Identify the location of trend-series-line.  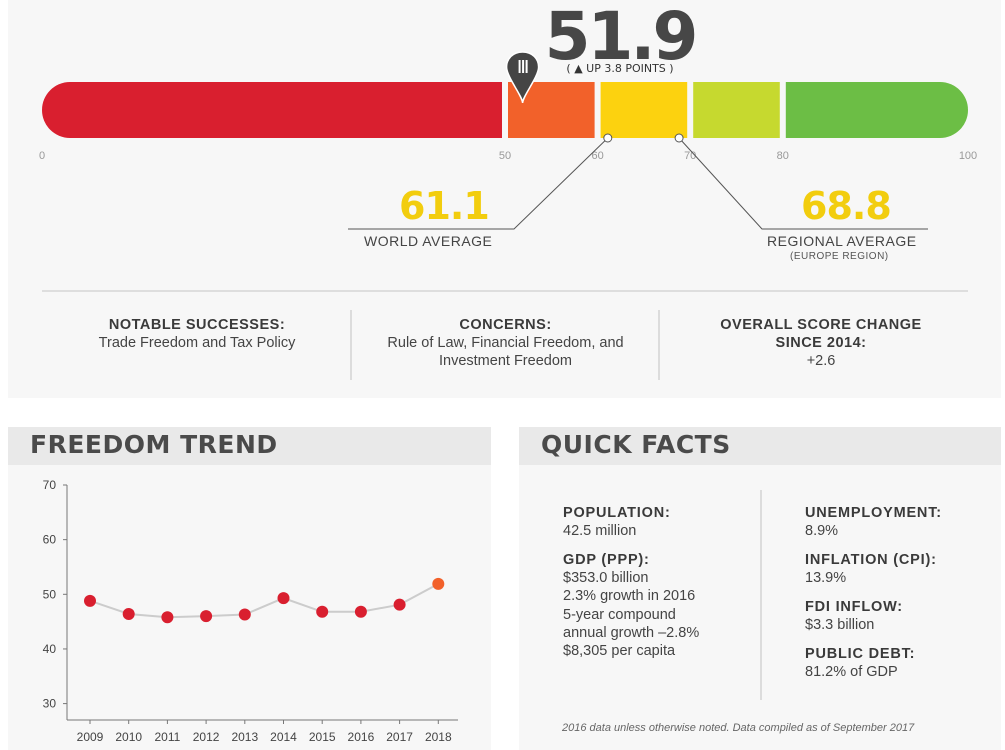
(264, 601).